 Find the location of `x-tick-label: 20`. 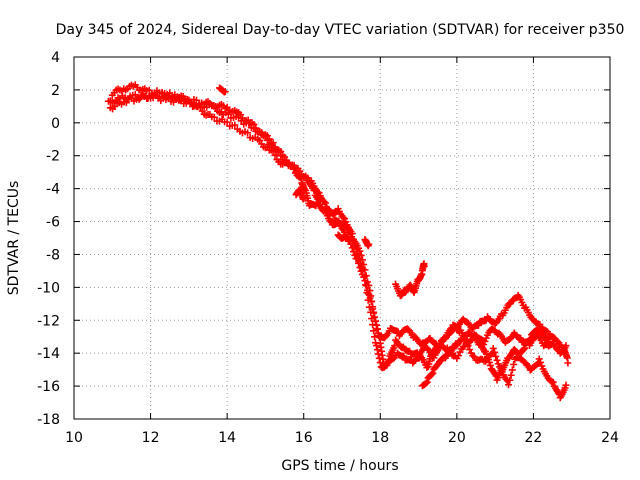

x-tick-label: 20 is located at coordinates (457, 438).